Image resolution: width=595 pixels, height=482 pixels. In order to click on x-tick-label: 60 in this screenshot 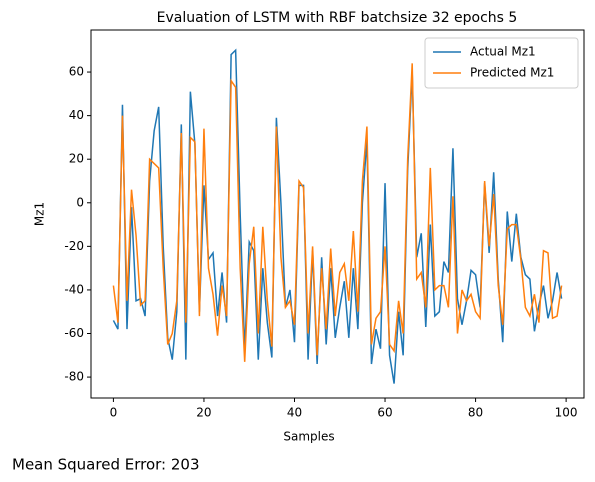, I will do `click(384, 413)`.